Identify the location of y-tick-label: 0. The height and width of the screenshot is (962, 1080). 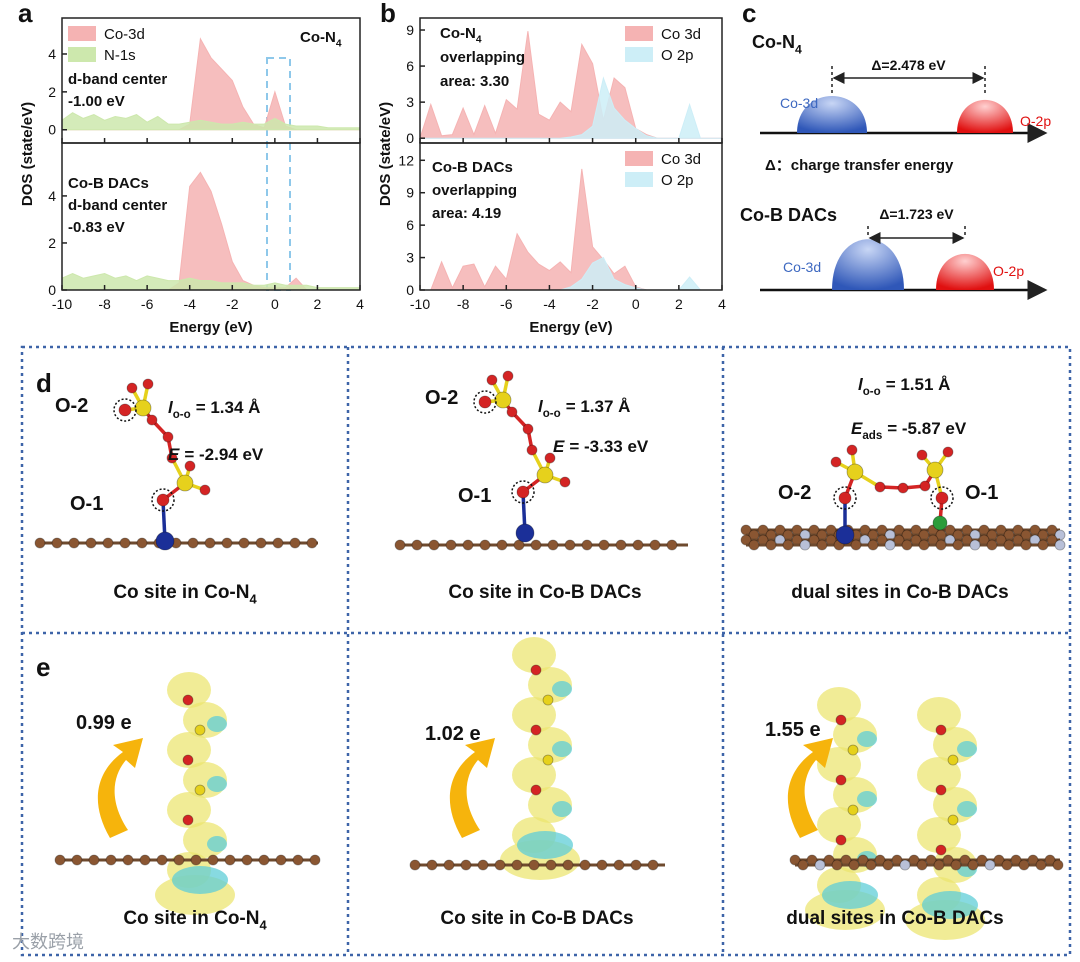
(52, 290).